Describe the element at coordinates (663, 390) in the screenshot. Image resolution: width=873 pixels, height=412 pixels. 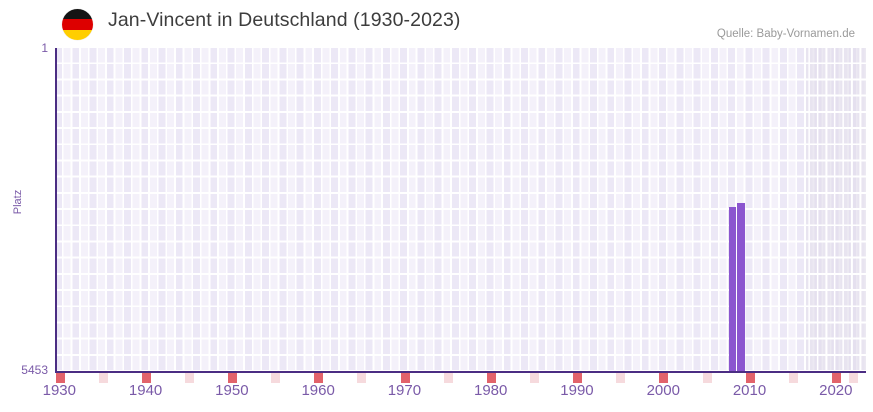
I see `x-axis-tick-label: 2000` at that location.